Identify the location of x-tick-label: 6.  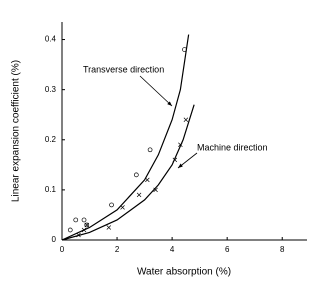
(227, 249).